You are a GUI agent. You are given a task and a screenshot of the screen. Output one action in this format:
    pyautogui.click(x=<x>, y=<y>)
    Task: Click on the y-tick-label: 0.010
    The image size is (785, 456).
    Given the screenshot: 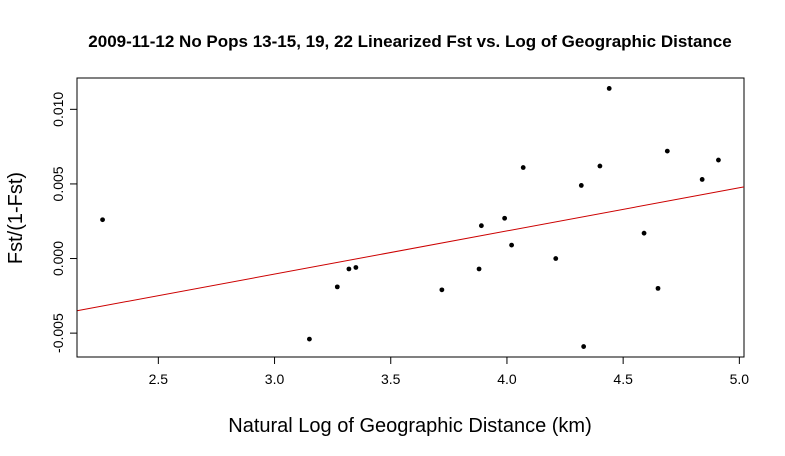 What is the action you would take?
    pyautogui.click(x=58, y=109)
    